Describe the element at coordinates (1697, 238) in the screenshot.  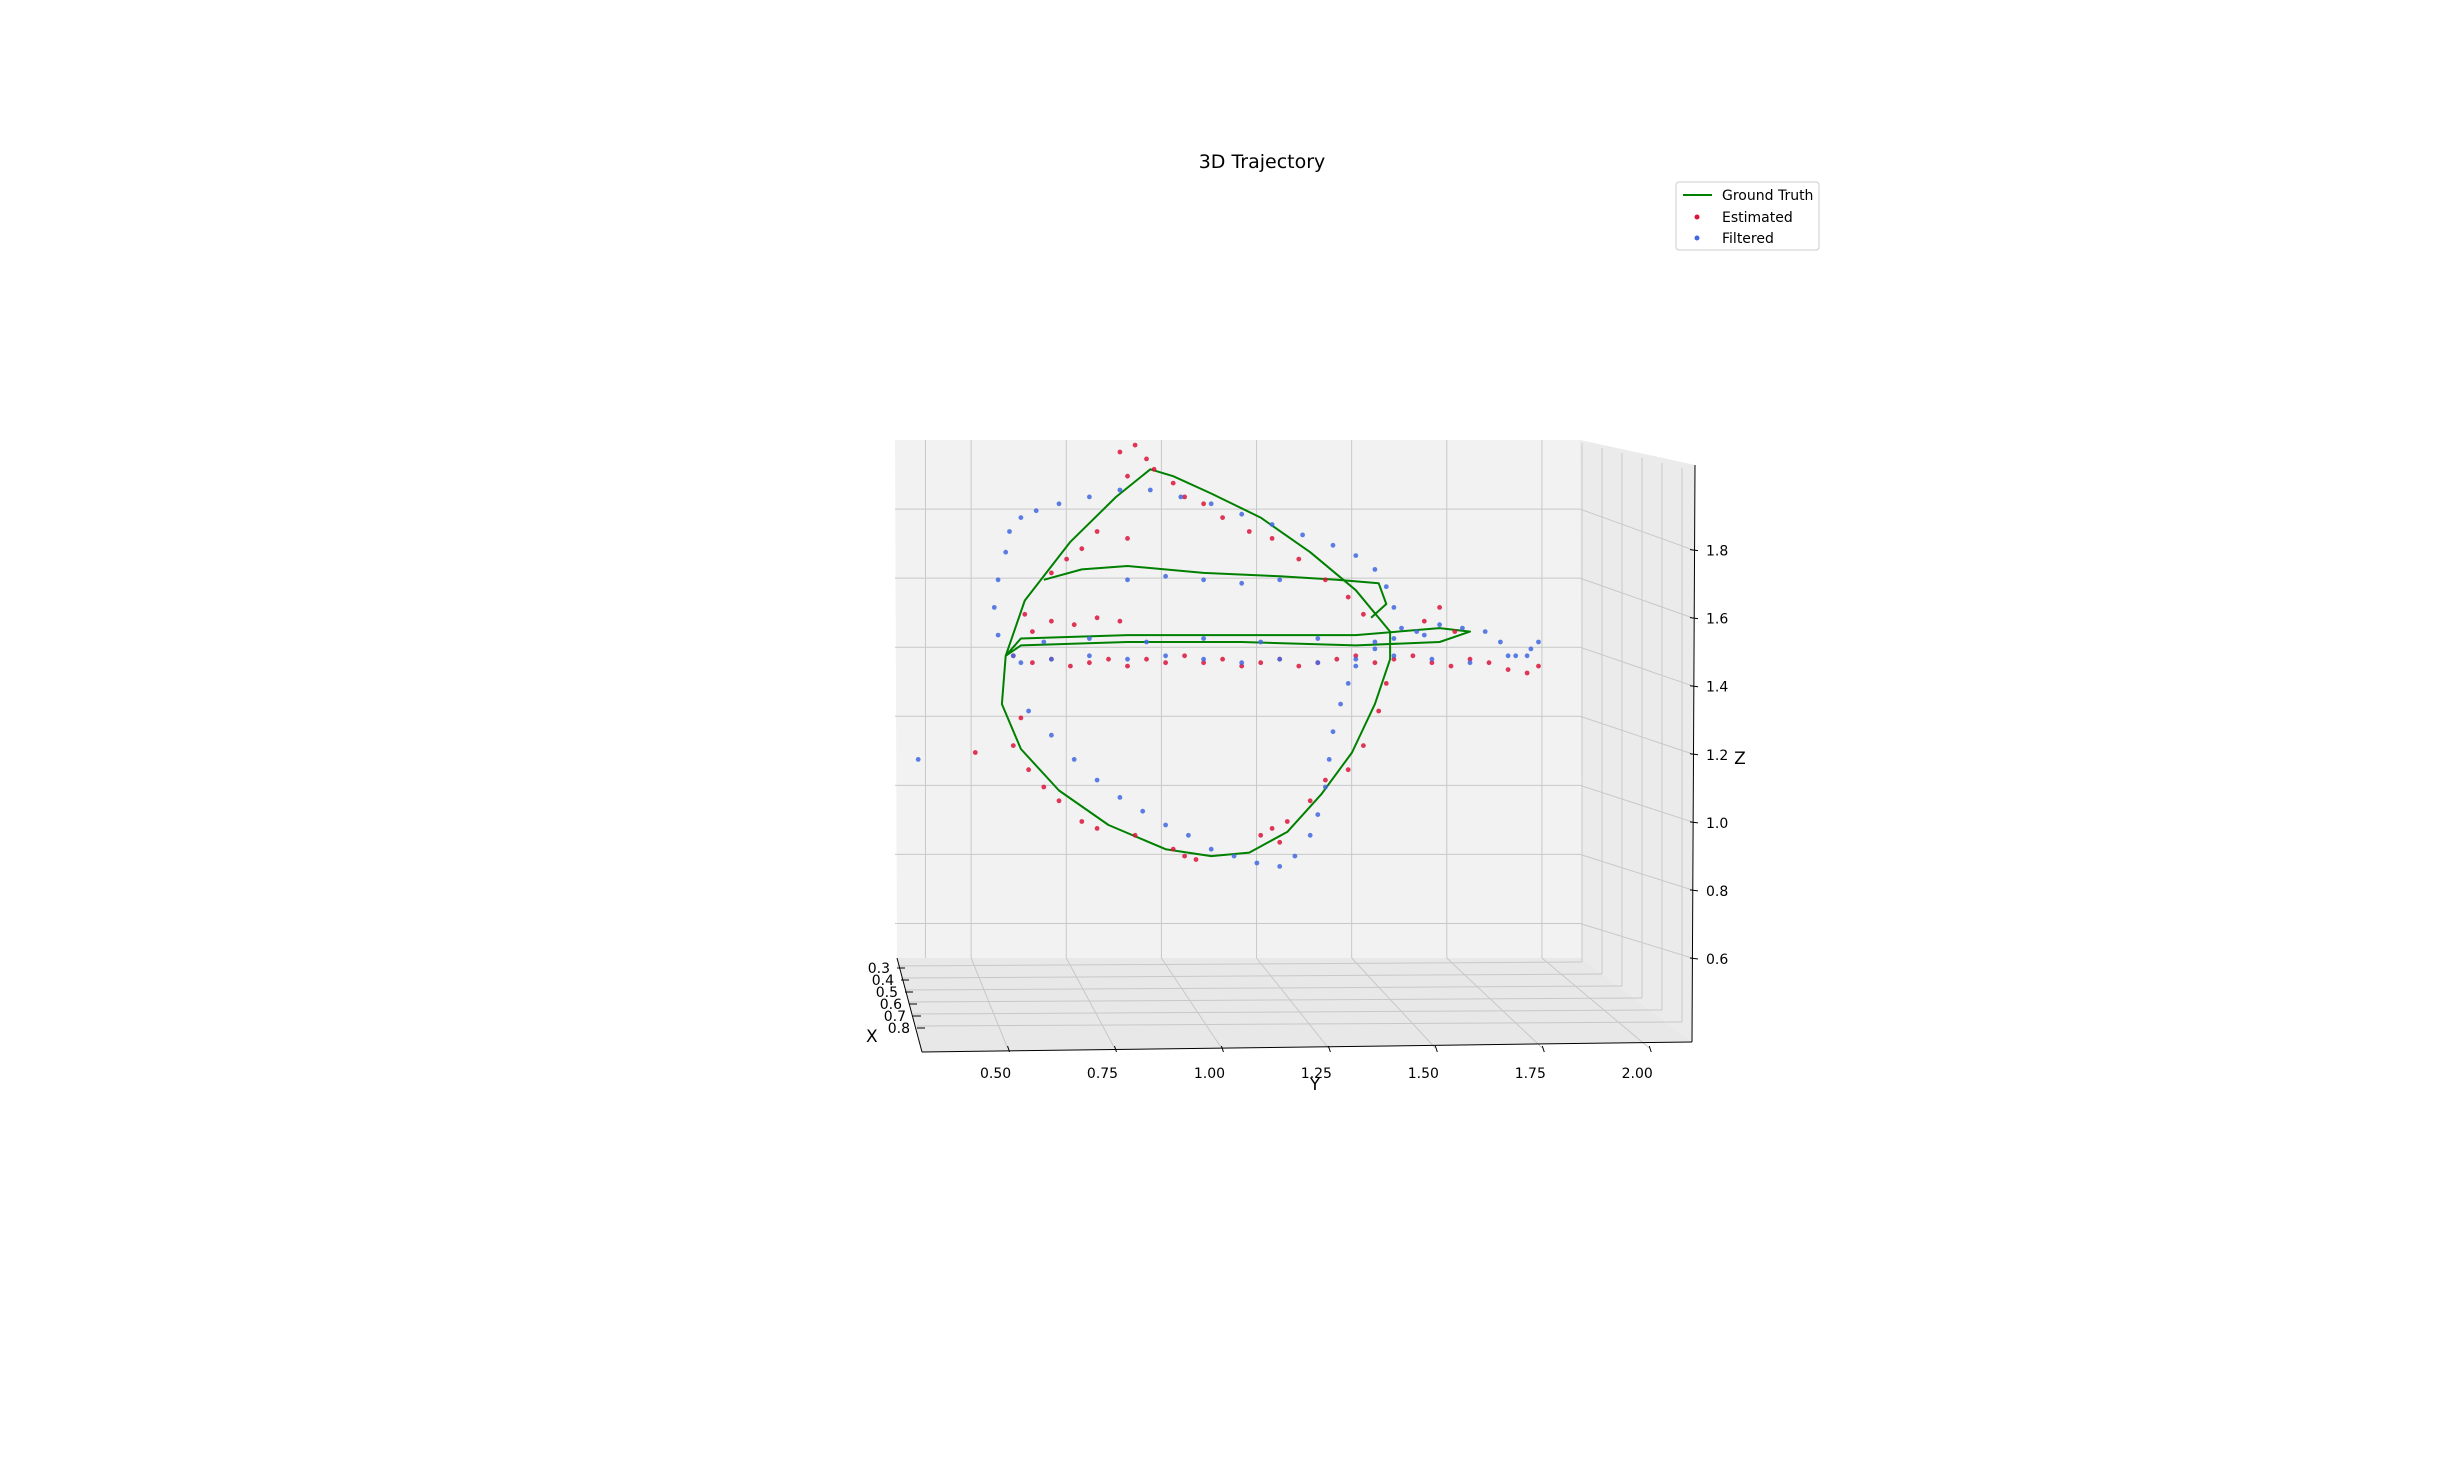
I see `legend-marker-filtered` at that location.